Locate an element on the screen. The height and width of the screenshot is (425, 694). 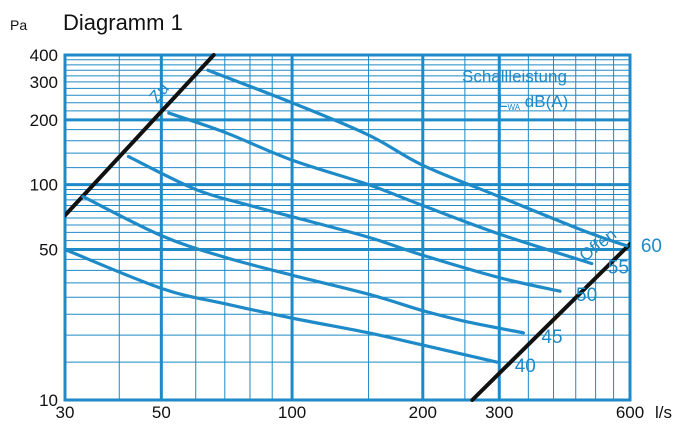
y-tick-label: 200 is located at coordinates (44, 120).